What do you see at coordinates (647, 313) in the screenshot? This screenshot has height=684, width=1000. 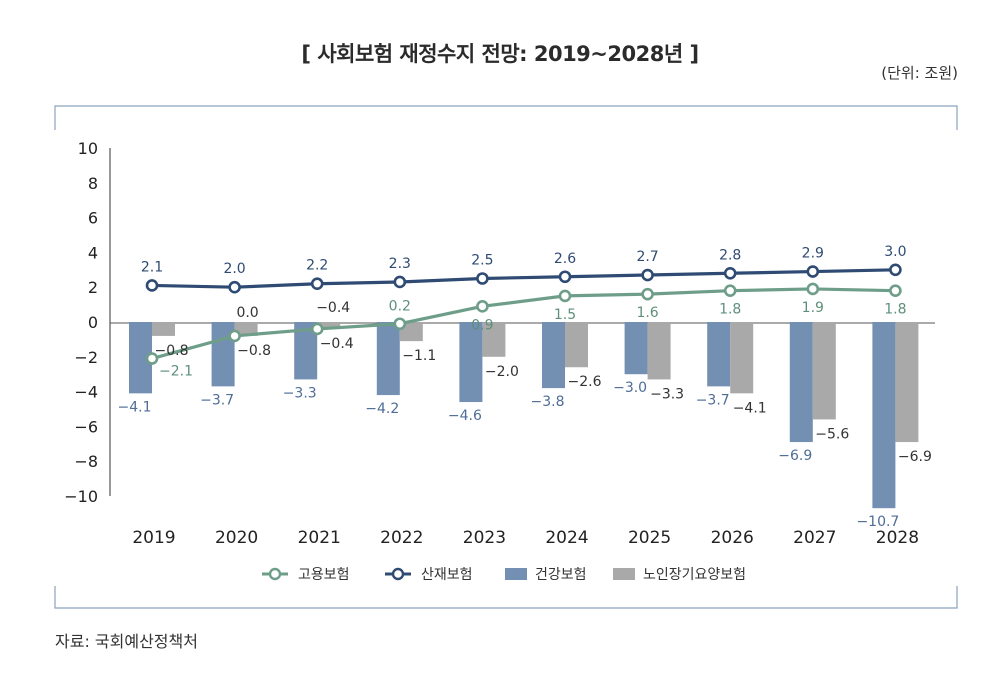 I see `employment-label: 1.6` at bounding box center [647, 313].